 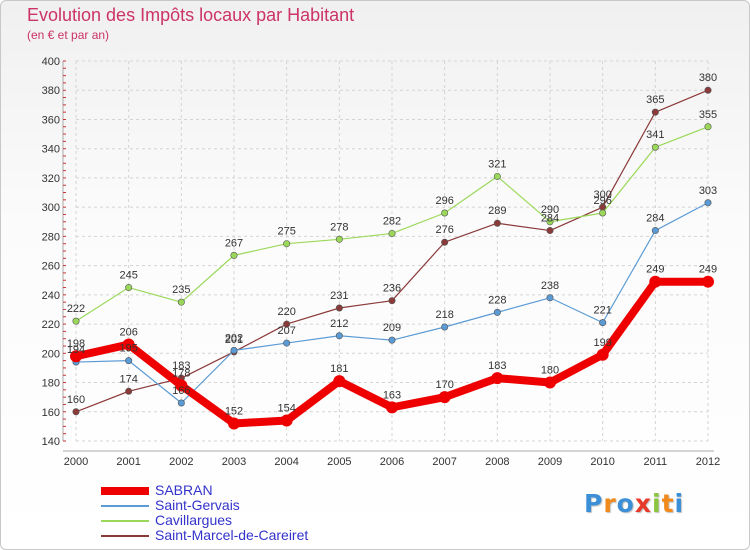 I want to click on data-label: 282, so click(x=392, y=221).